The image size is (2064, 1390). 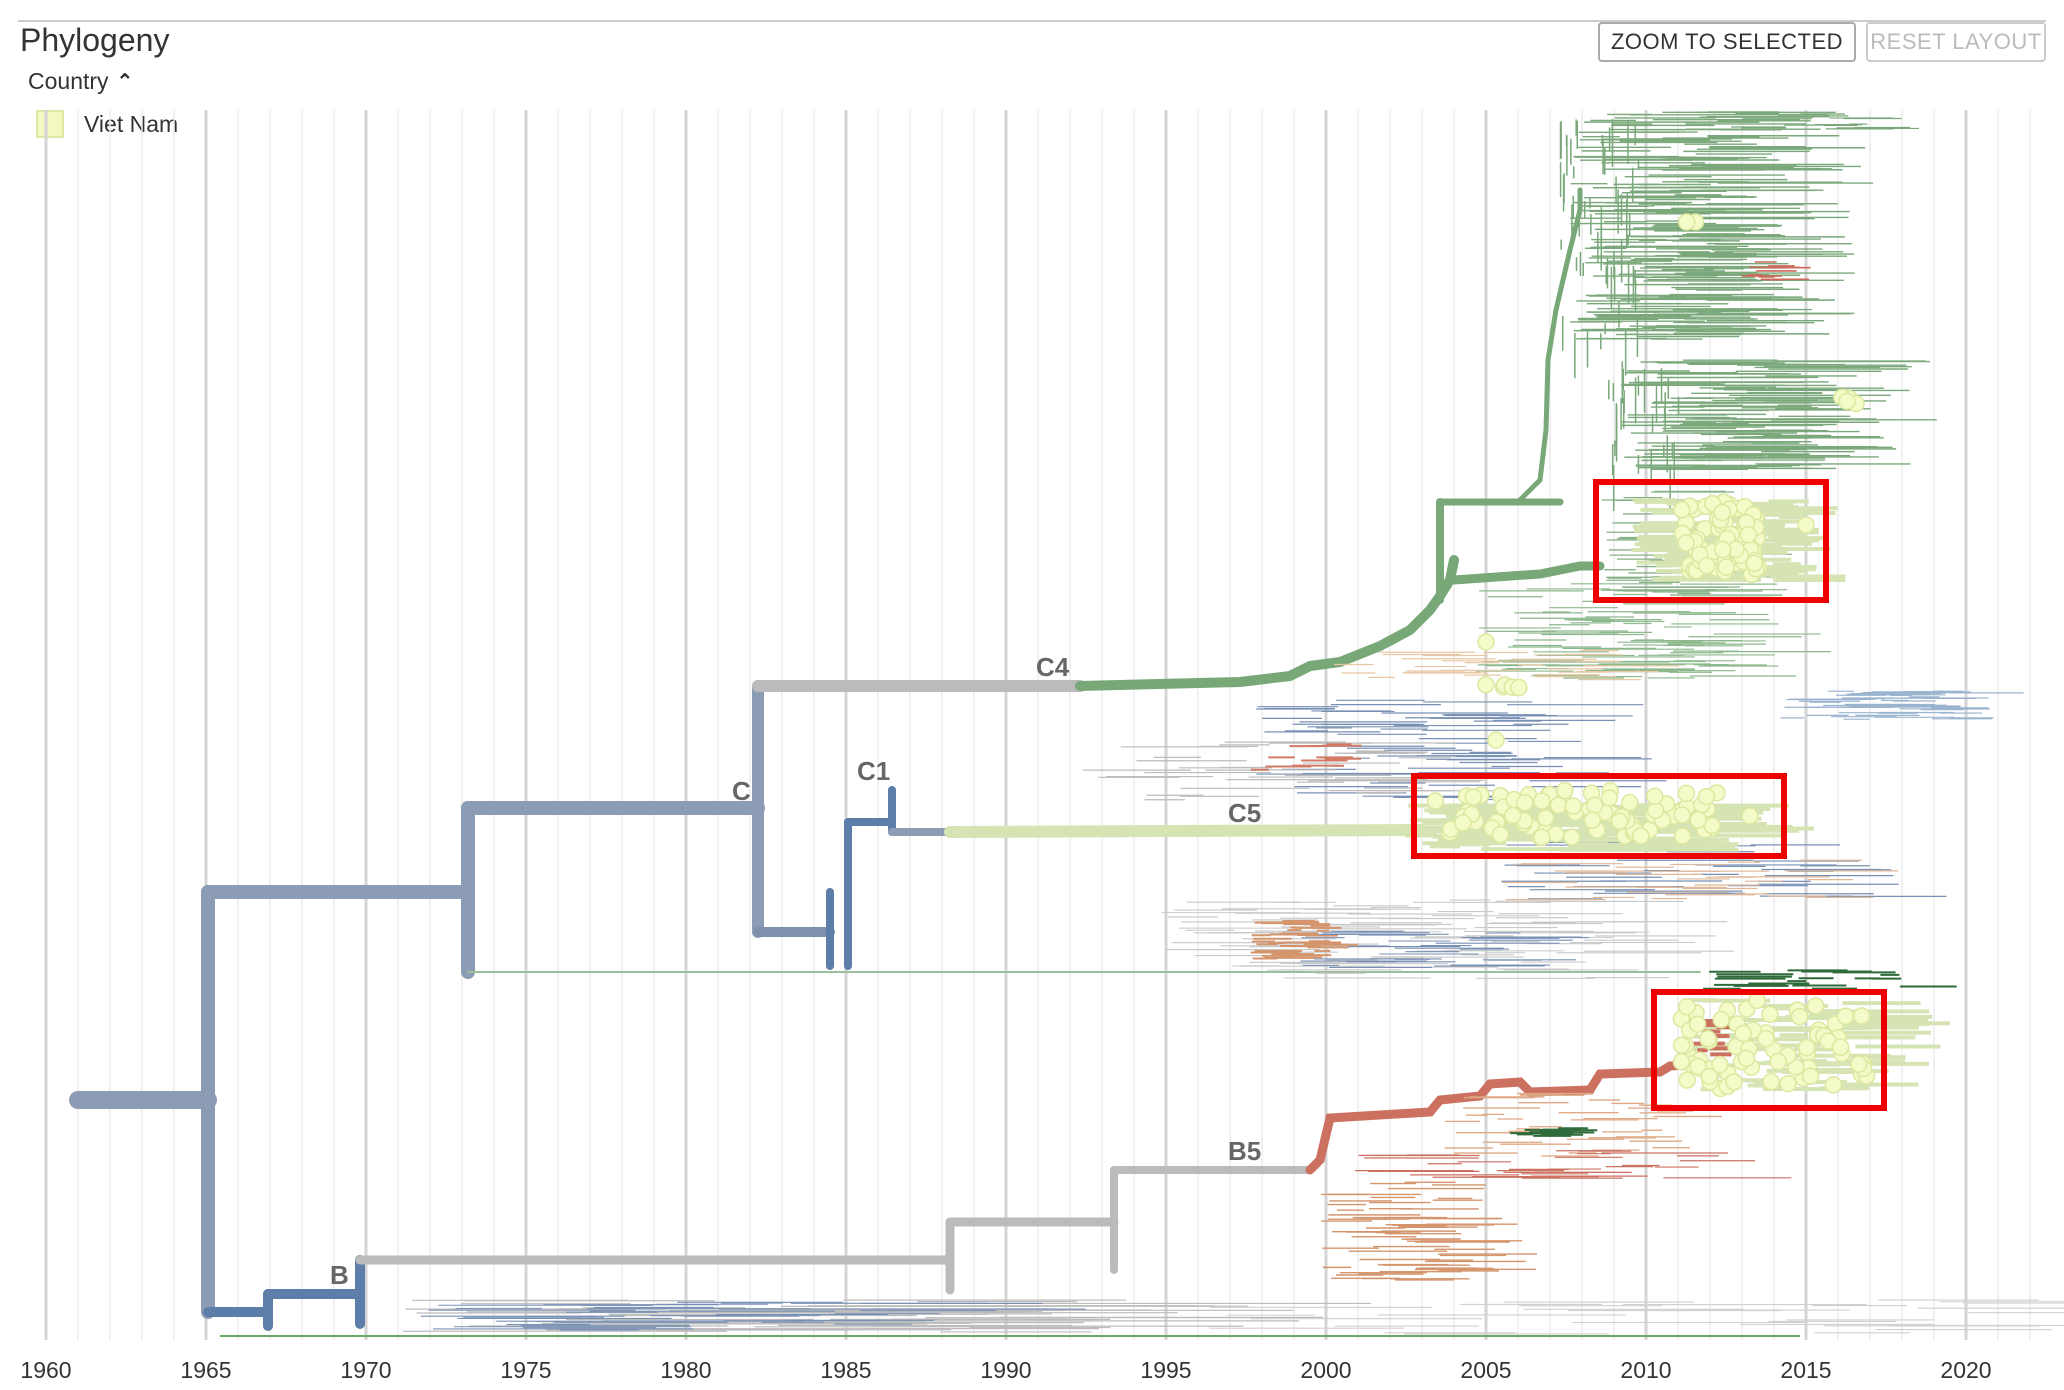 What do you see at coordinates (1965, 1370) in the screenshot?
I see `x-tick-label: 2020` at bounding box center [1965, 1370].